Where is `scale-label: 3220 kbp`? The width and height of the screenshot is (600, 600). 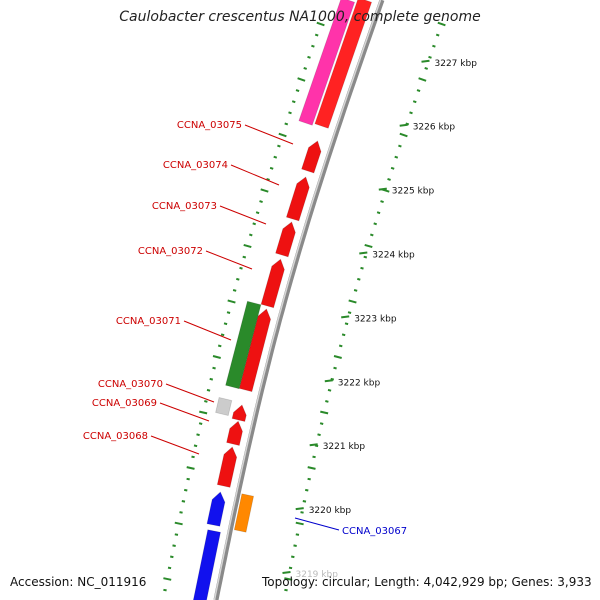 scale-label: 3220 kbp is located at coordinates (330, 511).